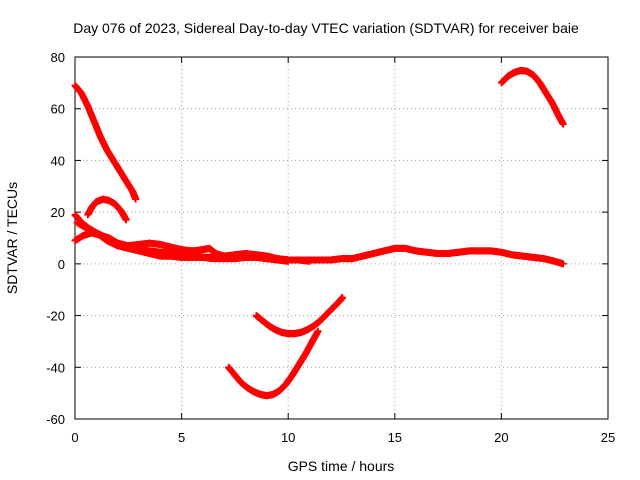  What do you see at coordinates (58, 160) in the screenshot?
I see `y-tick-label: 40` at bounding box center [58, 160].